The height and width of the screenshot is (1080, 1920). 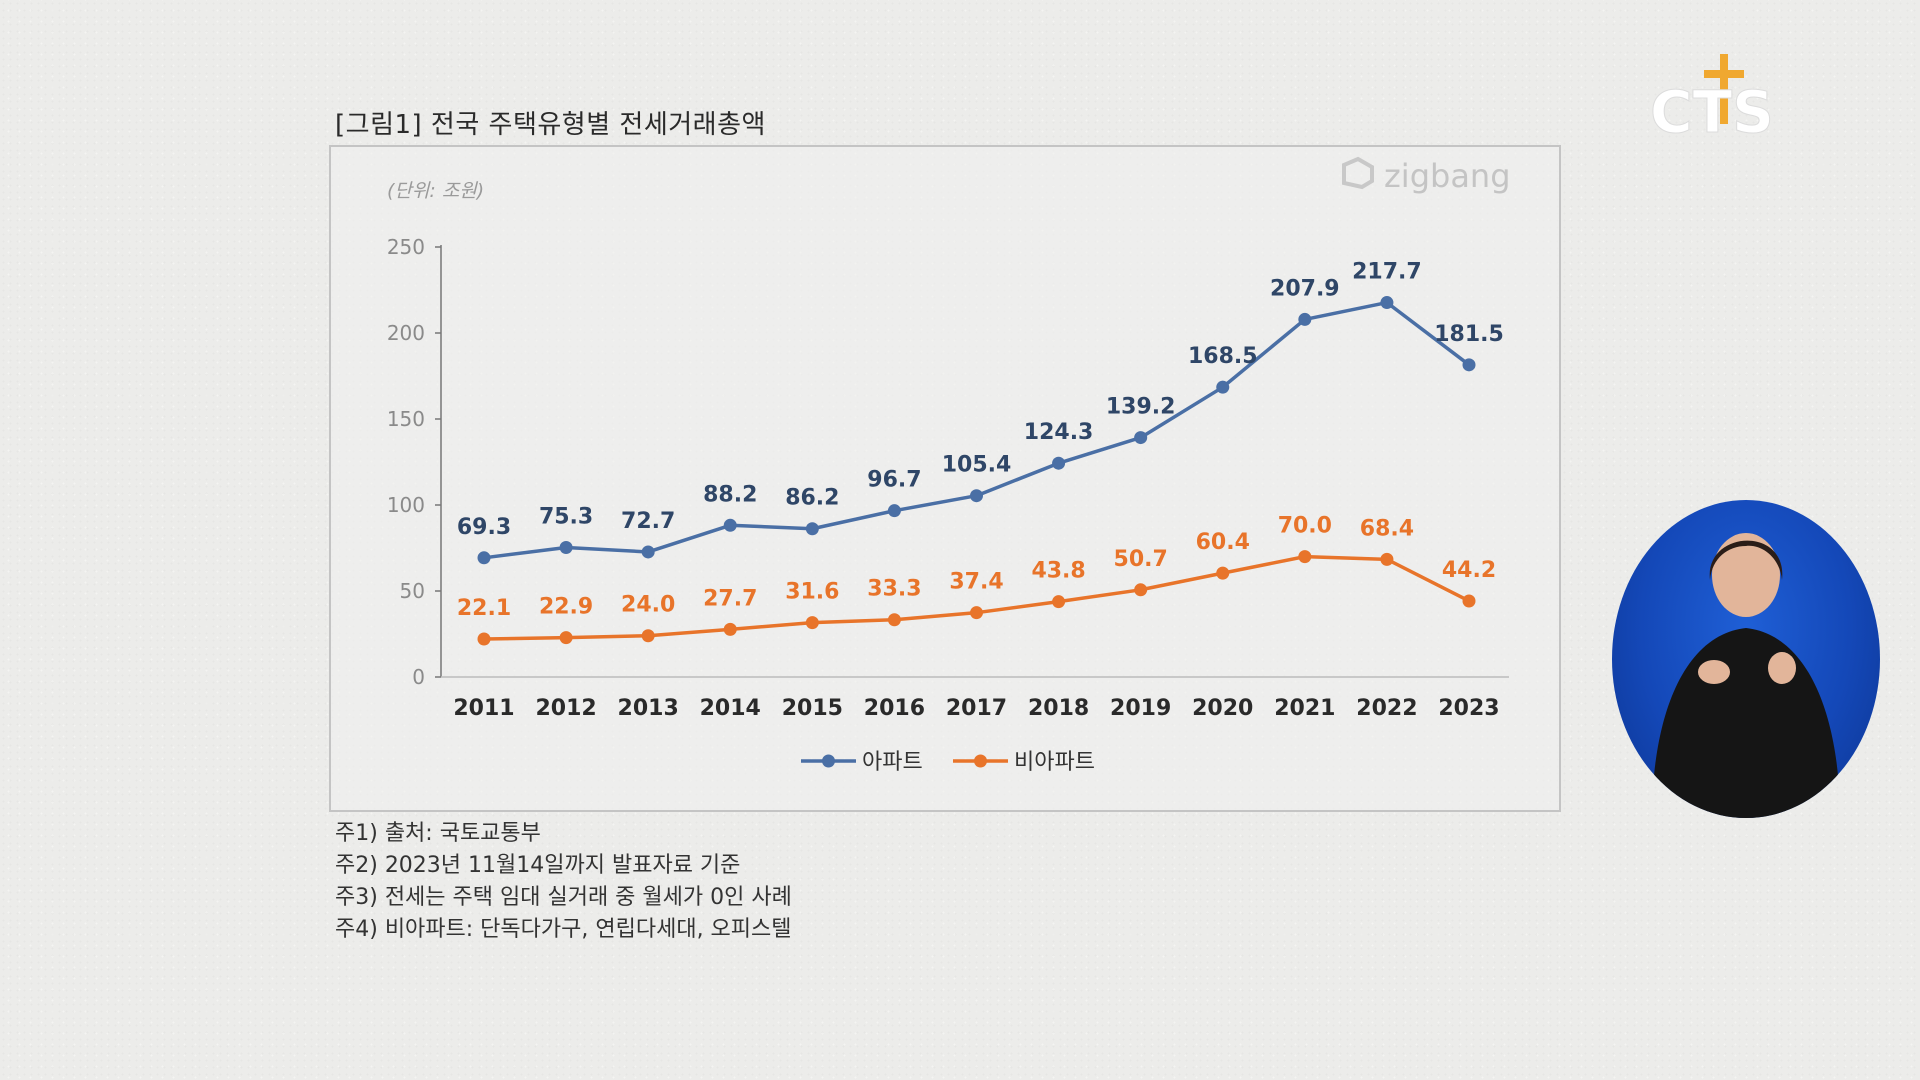 I want to click on x-tick-label: 2014, so click(x=730, y=708).